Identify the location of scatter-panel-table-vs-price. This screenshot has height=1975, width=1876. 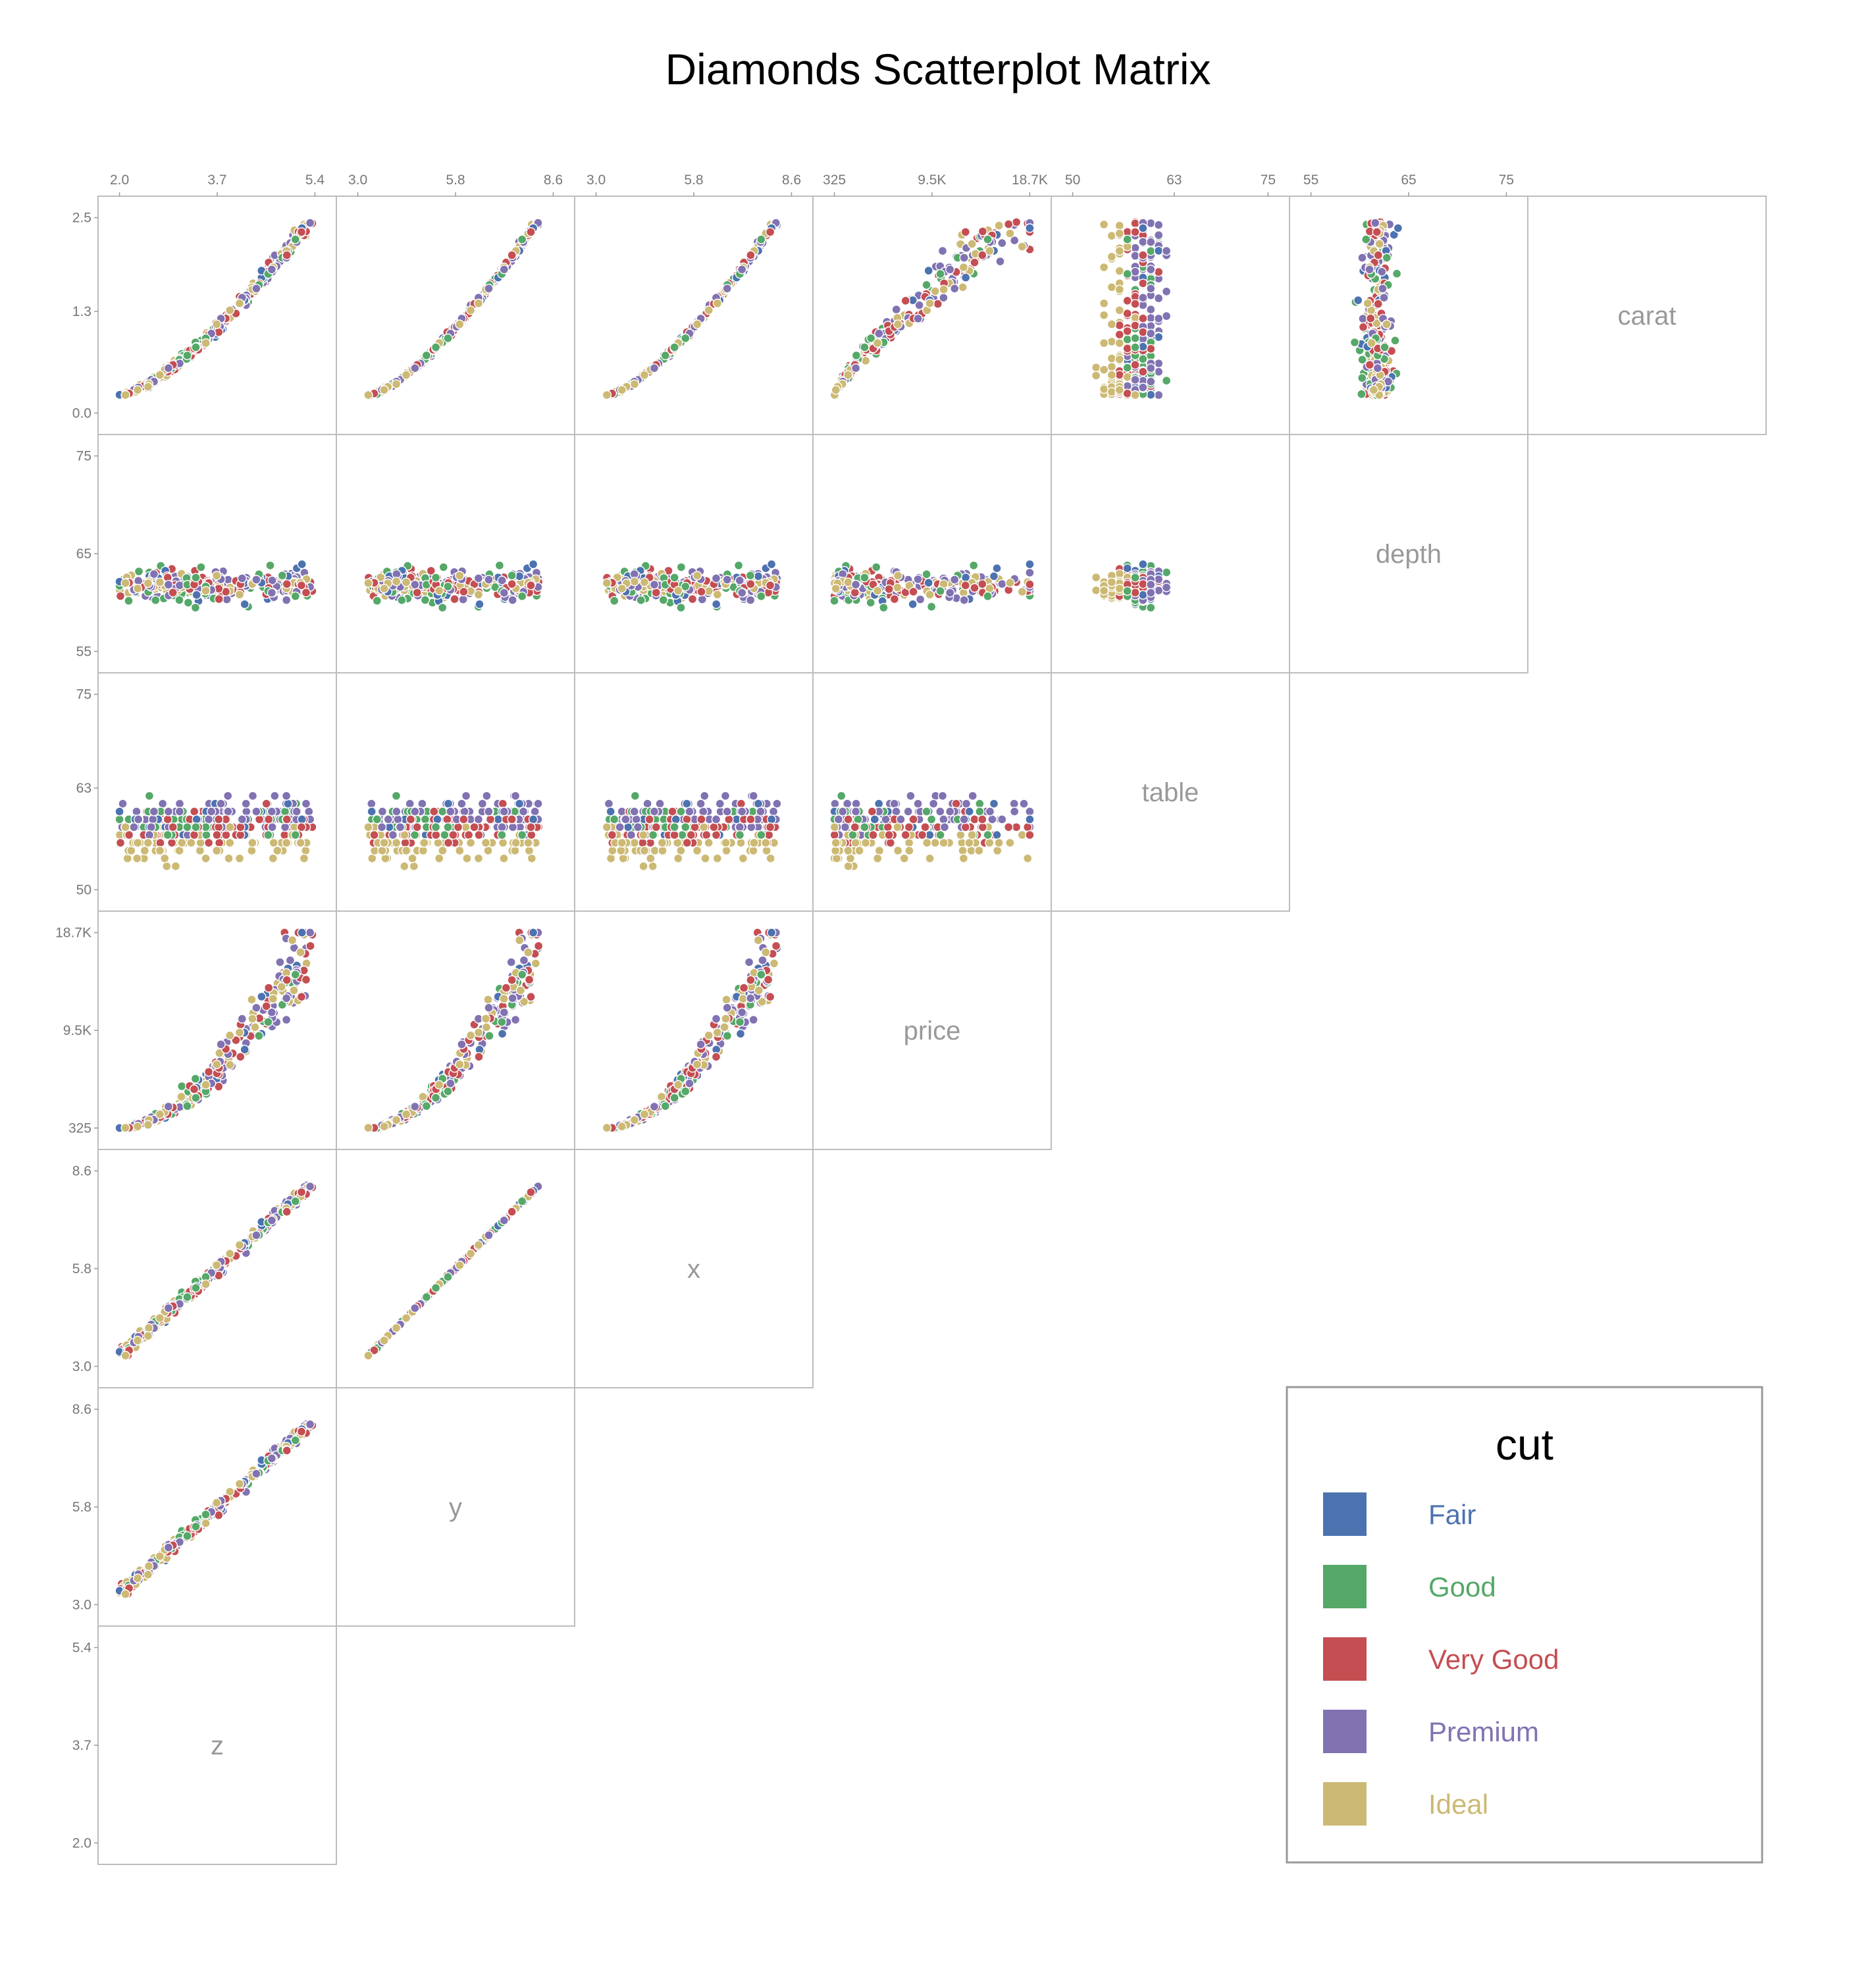
(932, 832).